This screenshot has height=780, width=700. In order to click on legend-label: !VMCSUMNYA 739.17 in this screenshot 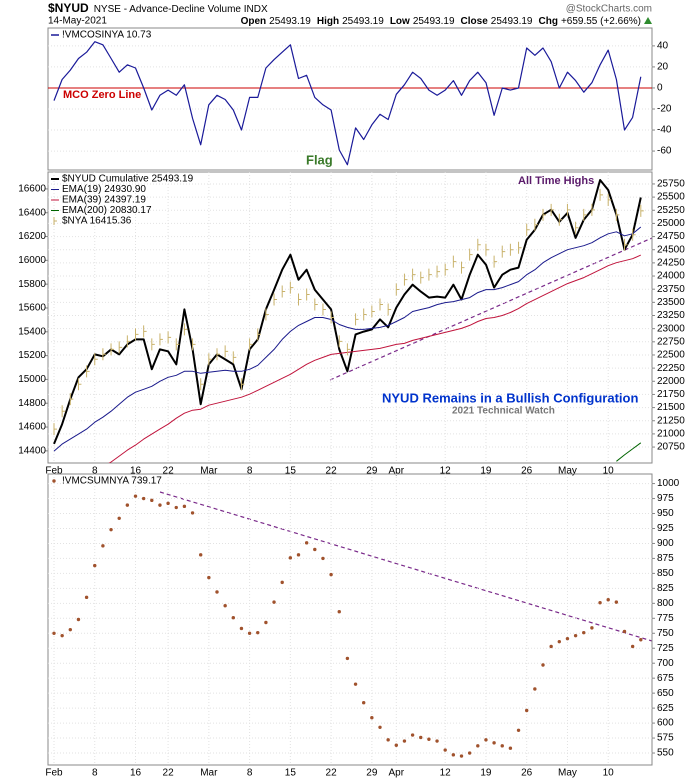, I will do `click(112, 481)`.